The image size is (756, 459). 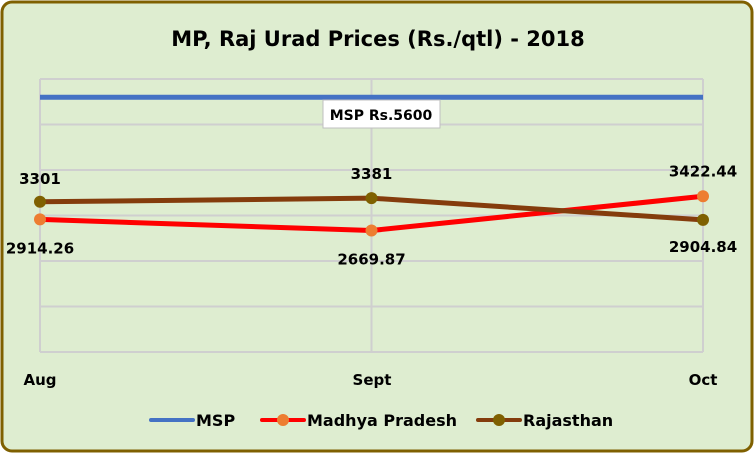 I want to click on data-label-rajasthan: 3301, so click(x=40, y=179).